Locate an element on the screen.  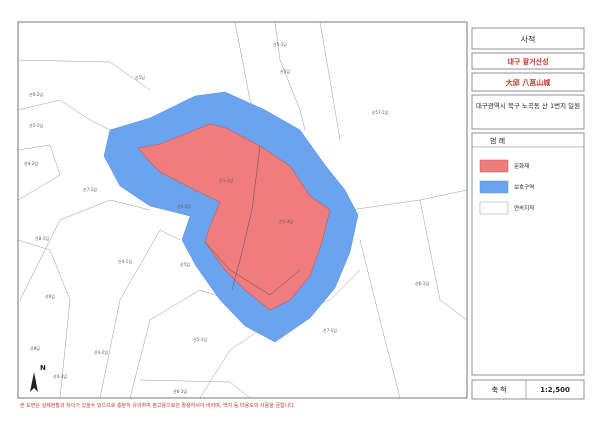
parcel-label: 산4-3임 is located at coordinates (60, 376).